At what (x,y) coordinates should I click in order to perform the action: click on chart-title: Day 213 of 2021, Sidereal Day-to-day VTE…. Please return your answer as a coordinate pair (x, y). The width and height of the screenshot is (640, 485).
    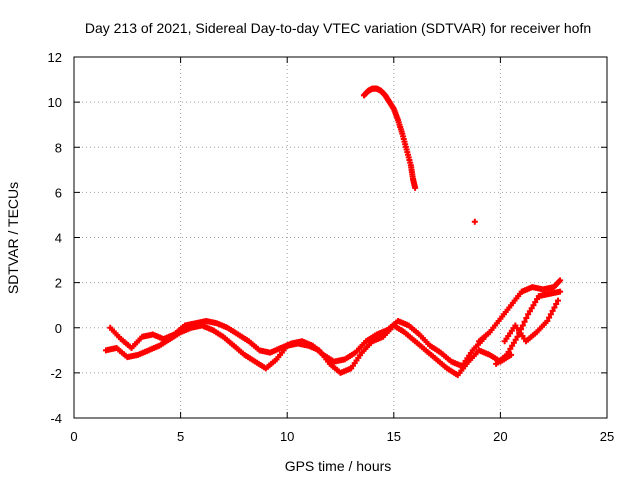
    Looking at the image, I should click on (338, 28).